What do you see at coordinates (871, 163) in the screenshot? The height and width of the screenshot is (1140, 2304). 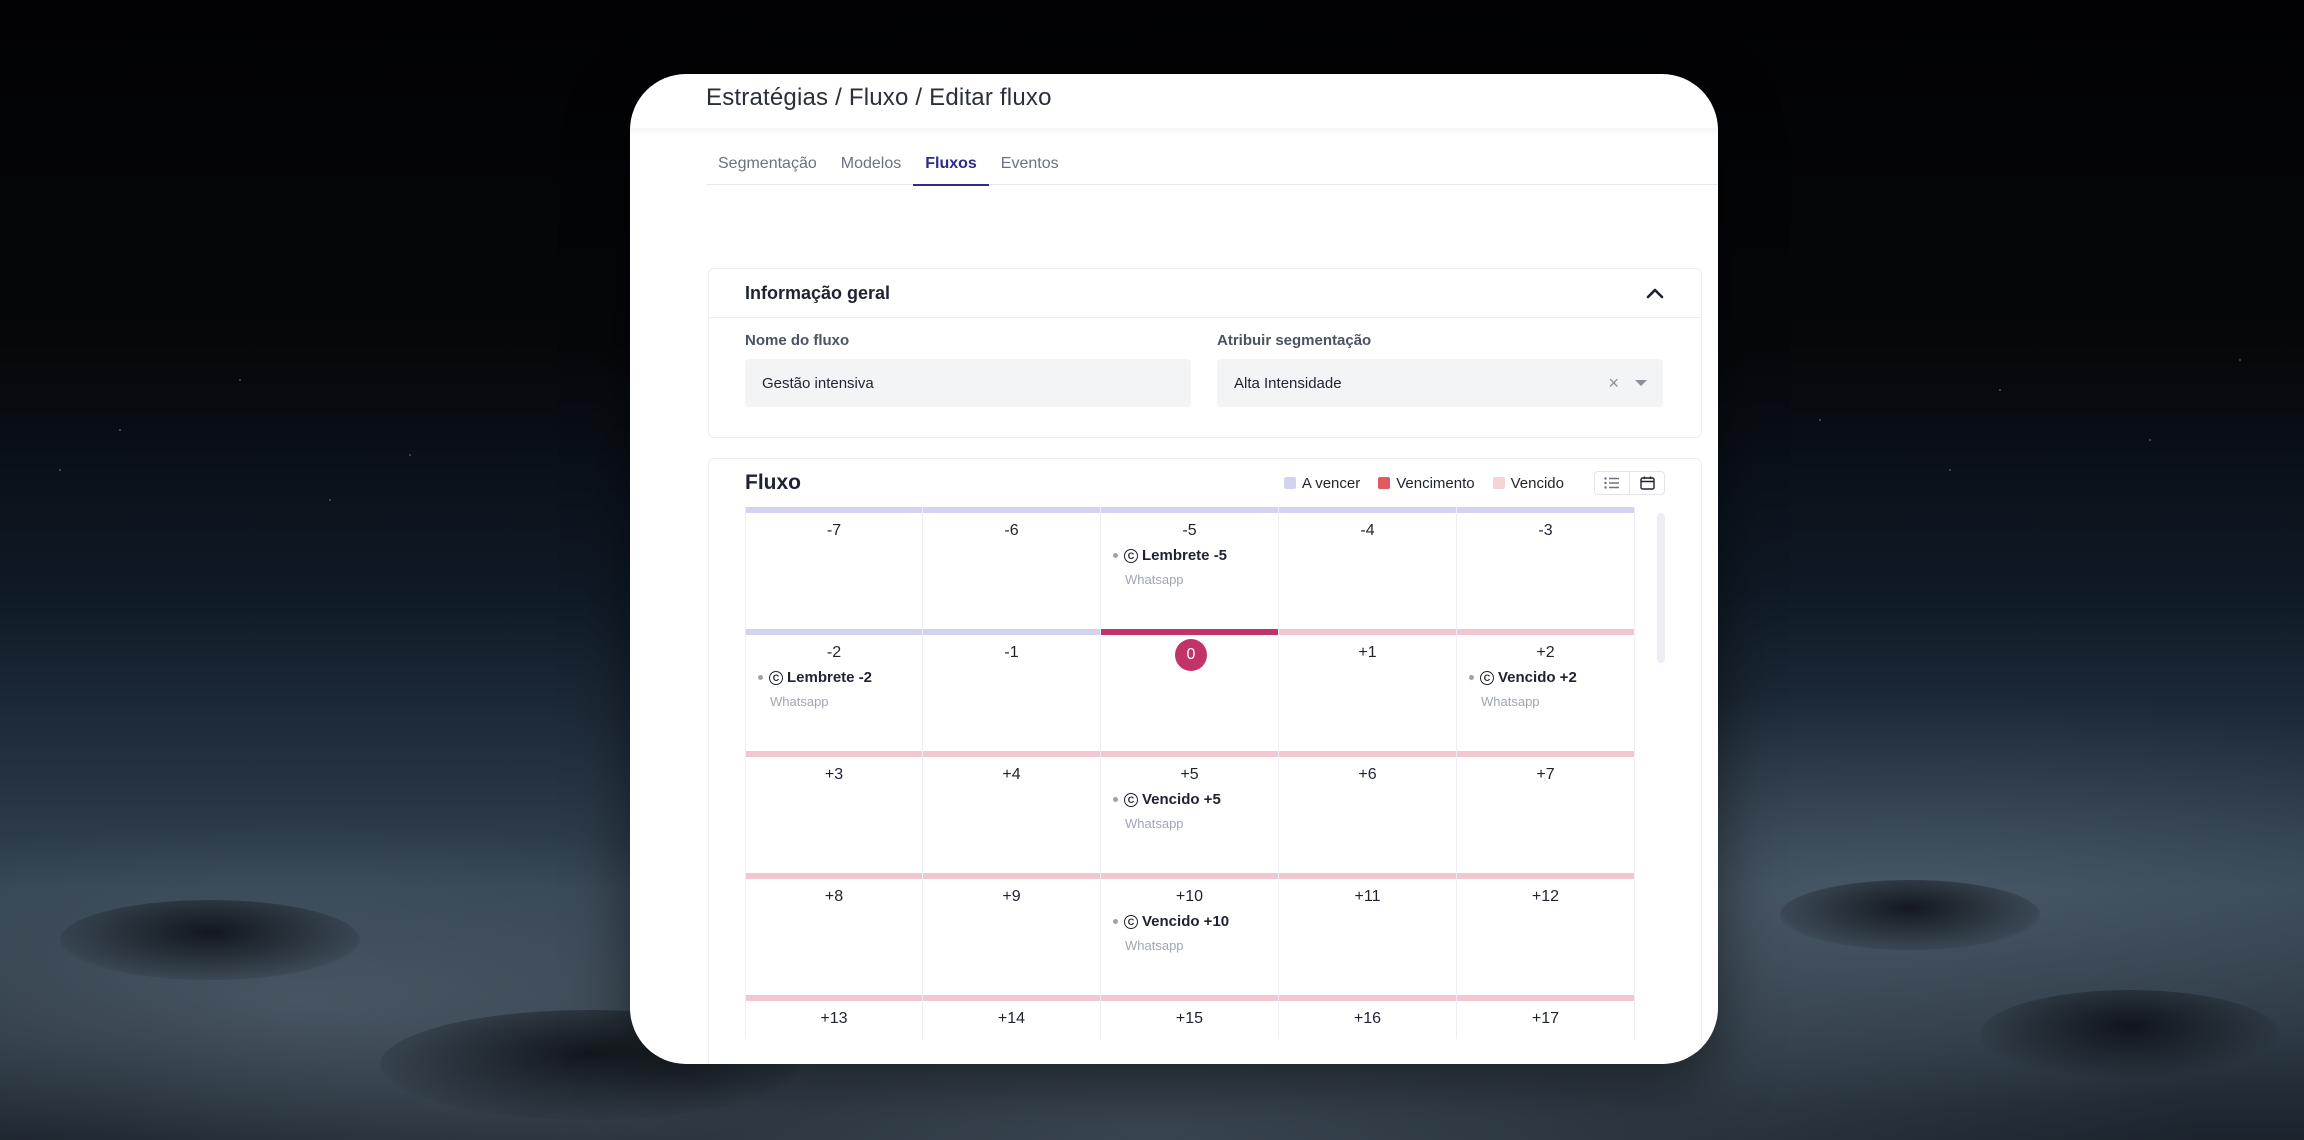 I see `tab-modelos: Modelos` at bounding box center [871, 163].